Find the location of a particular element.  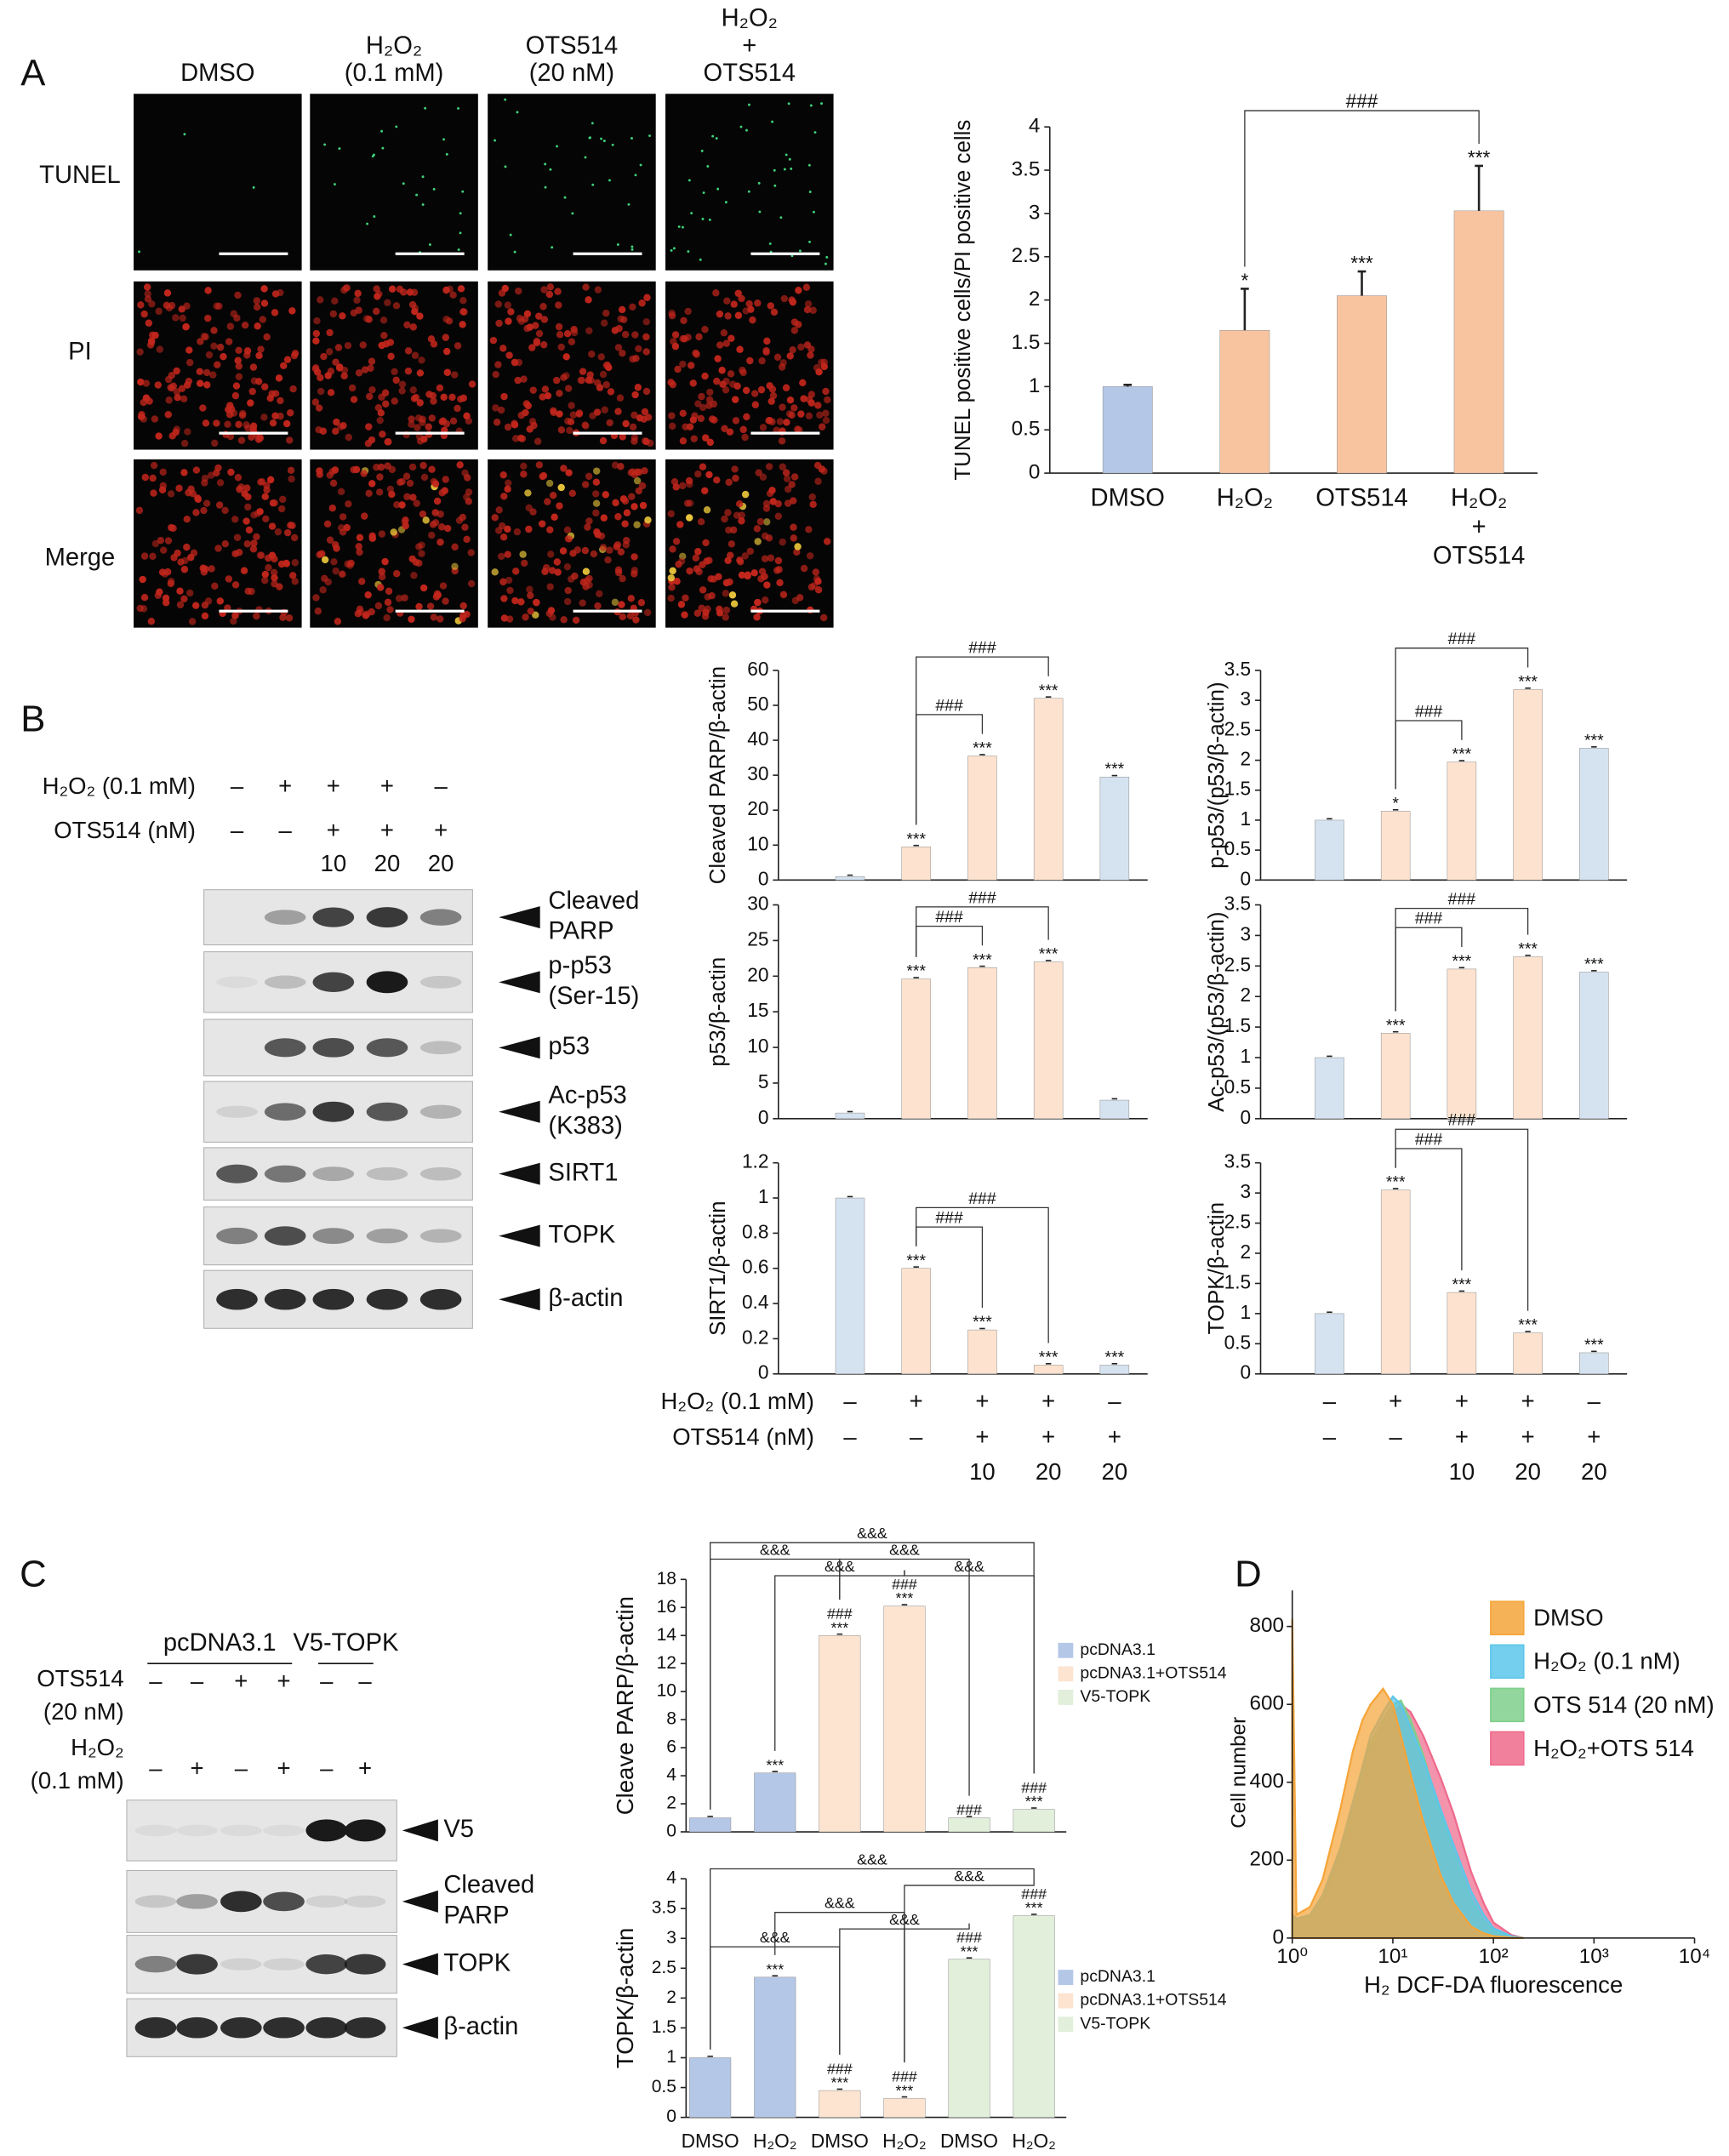

x-axis-label: H₂ DCF-DA fluorescence is located at coordinates (1494, 1984).